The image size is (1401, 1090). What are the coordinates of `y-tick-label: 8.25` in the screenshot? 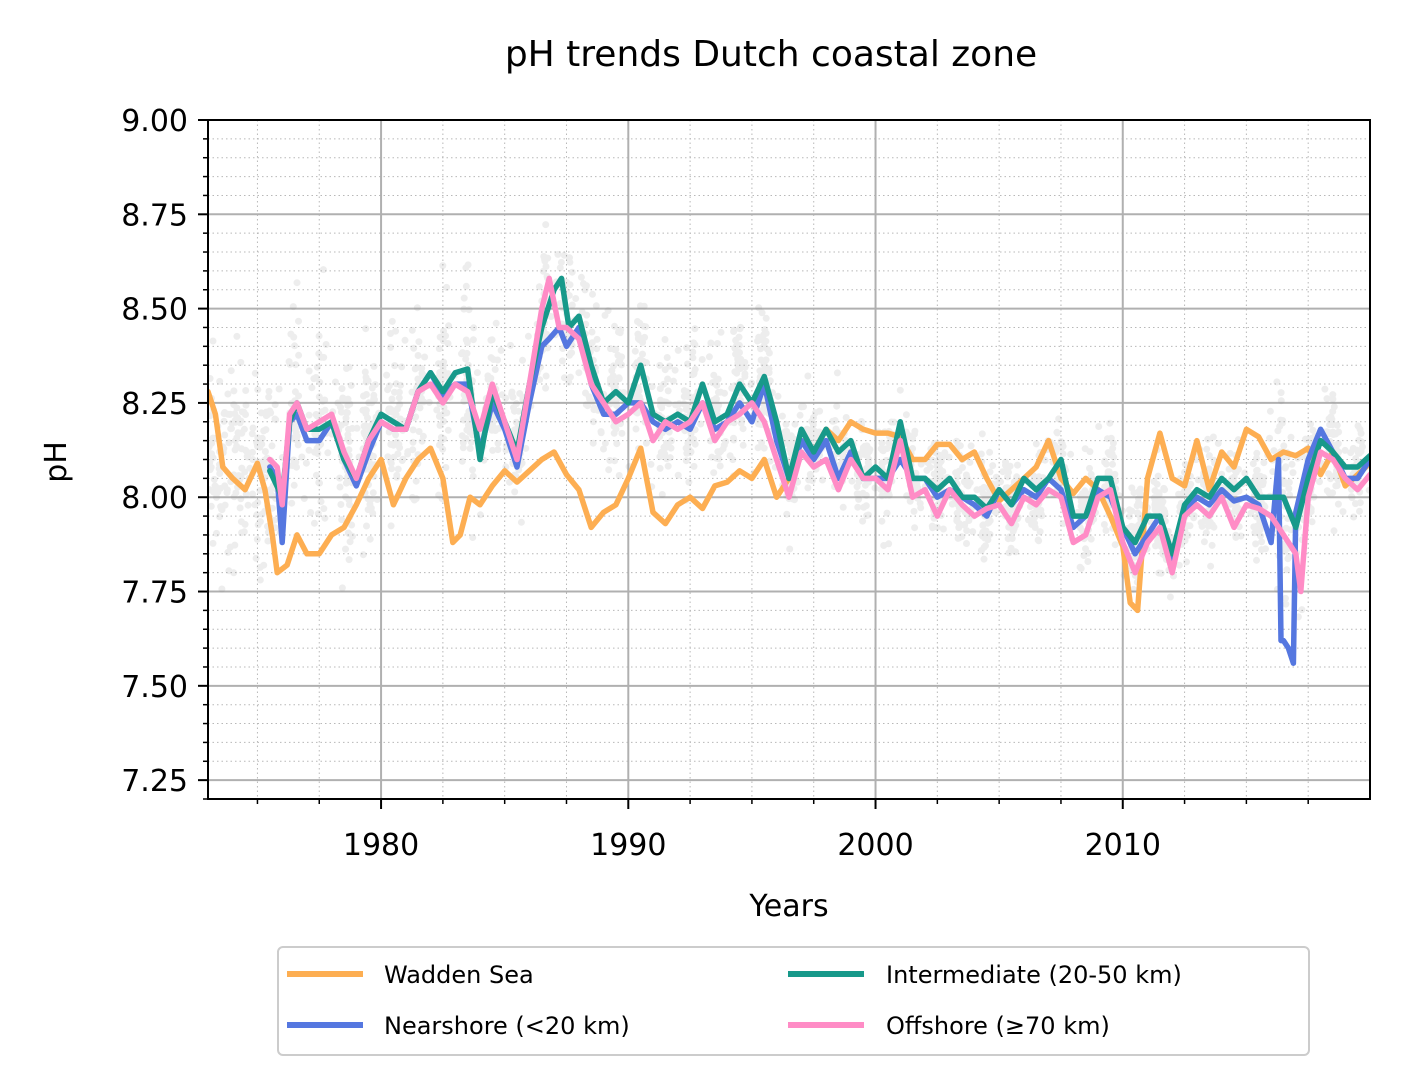 It's located at (154, 404).